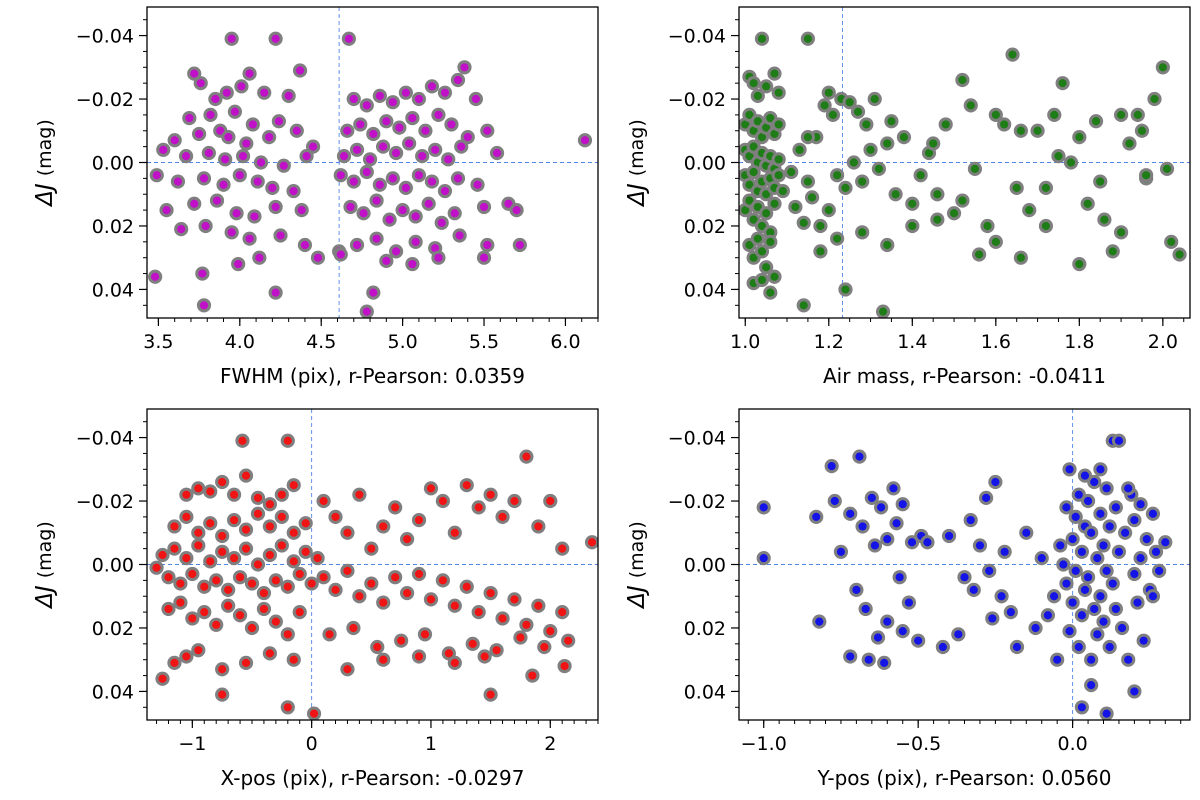  What do you see at coordinates (637, 565) in the screenshot?
I see `y-axis-label: ΔJ (mag)` at bounding box center [637, 565].